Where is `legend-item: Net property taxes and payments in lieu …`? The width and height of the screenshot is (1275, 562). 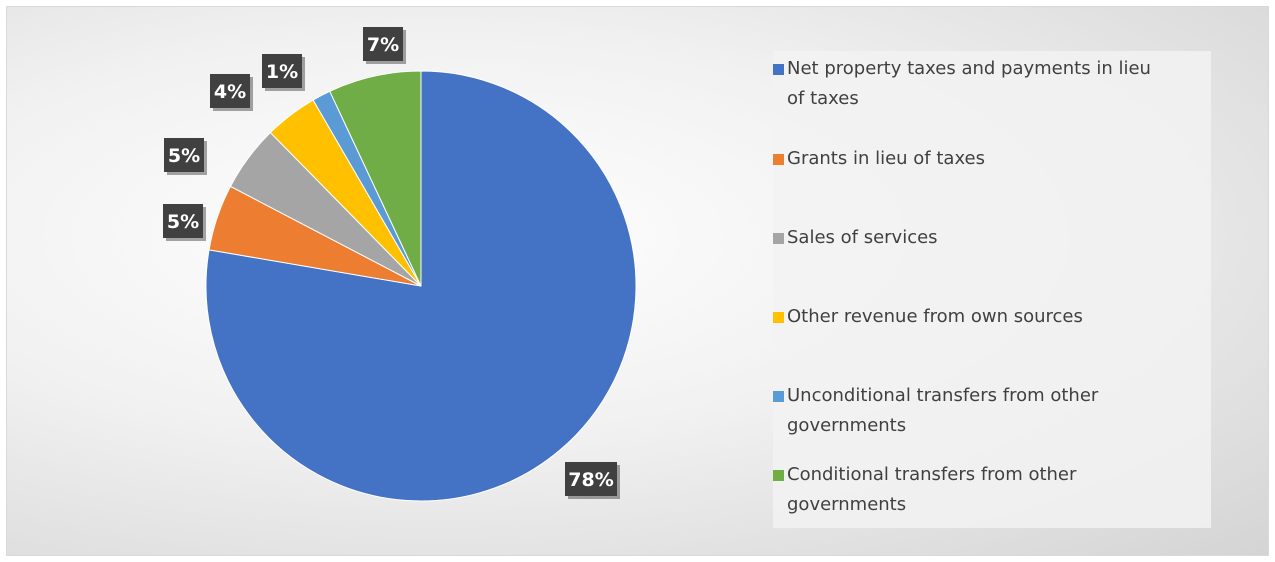
legend-item: Net property taxes and payments in lieu … is located at coordinates (970, 84).